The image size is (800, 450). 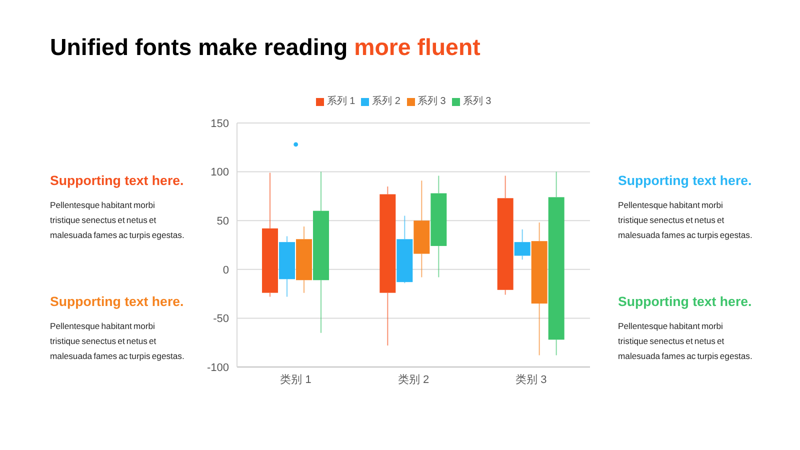 What do you see at coordinates (219, 124) in the screenshot?
I see `y-tick-label: 150` at bounding box center [219, 124].